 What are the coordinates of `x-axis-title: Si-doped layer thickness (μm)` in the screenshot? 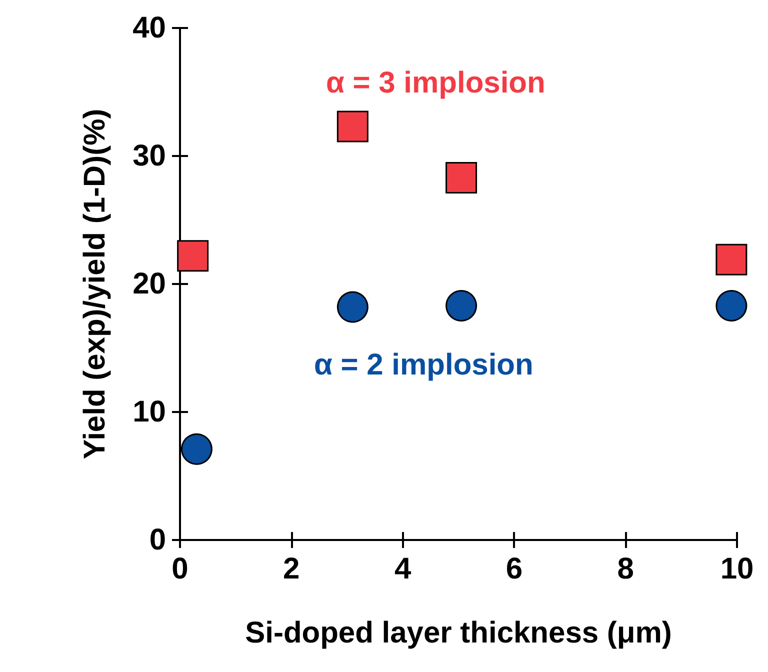 It's located at (458, 633).